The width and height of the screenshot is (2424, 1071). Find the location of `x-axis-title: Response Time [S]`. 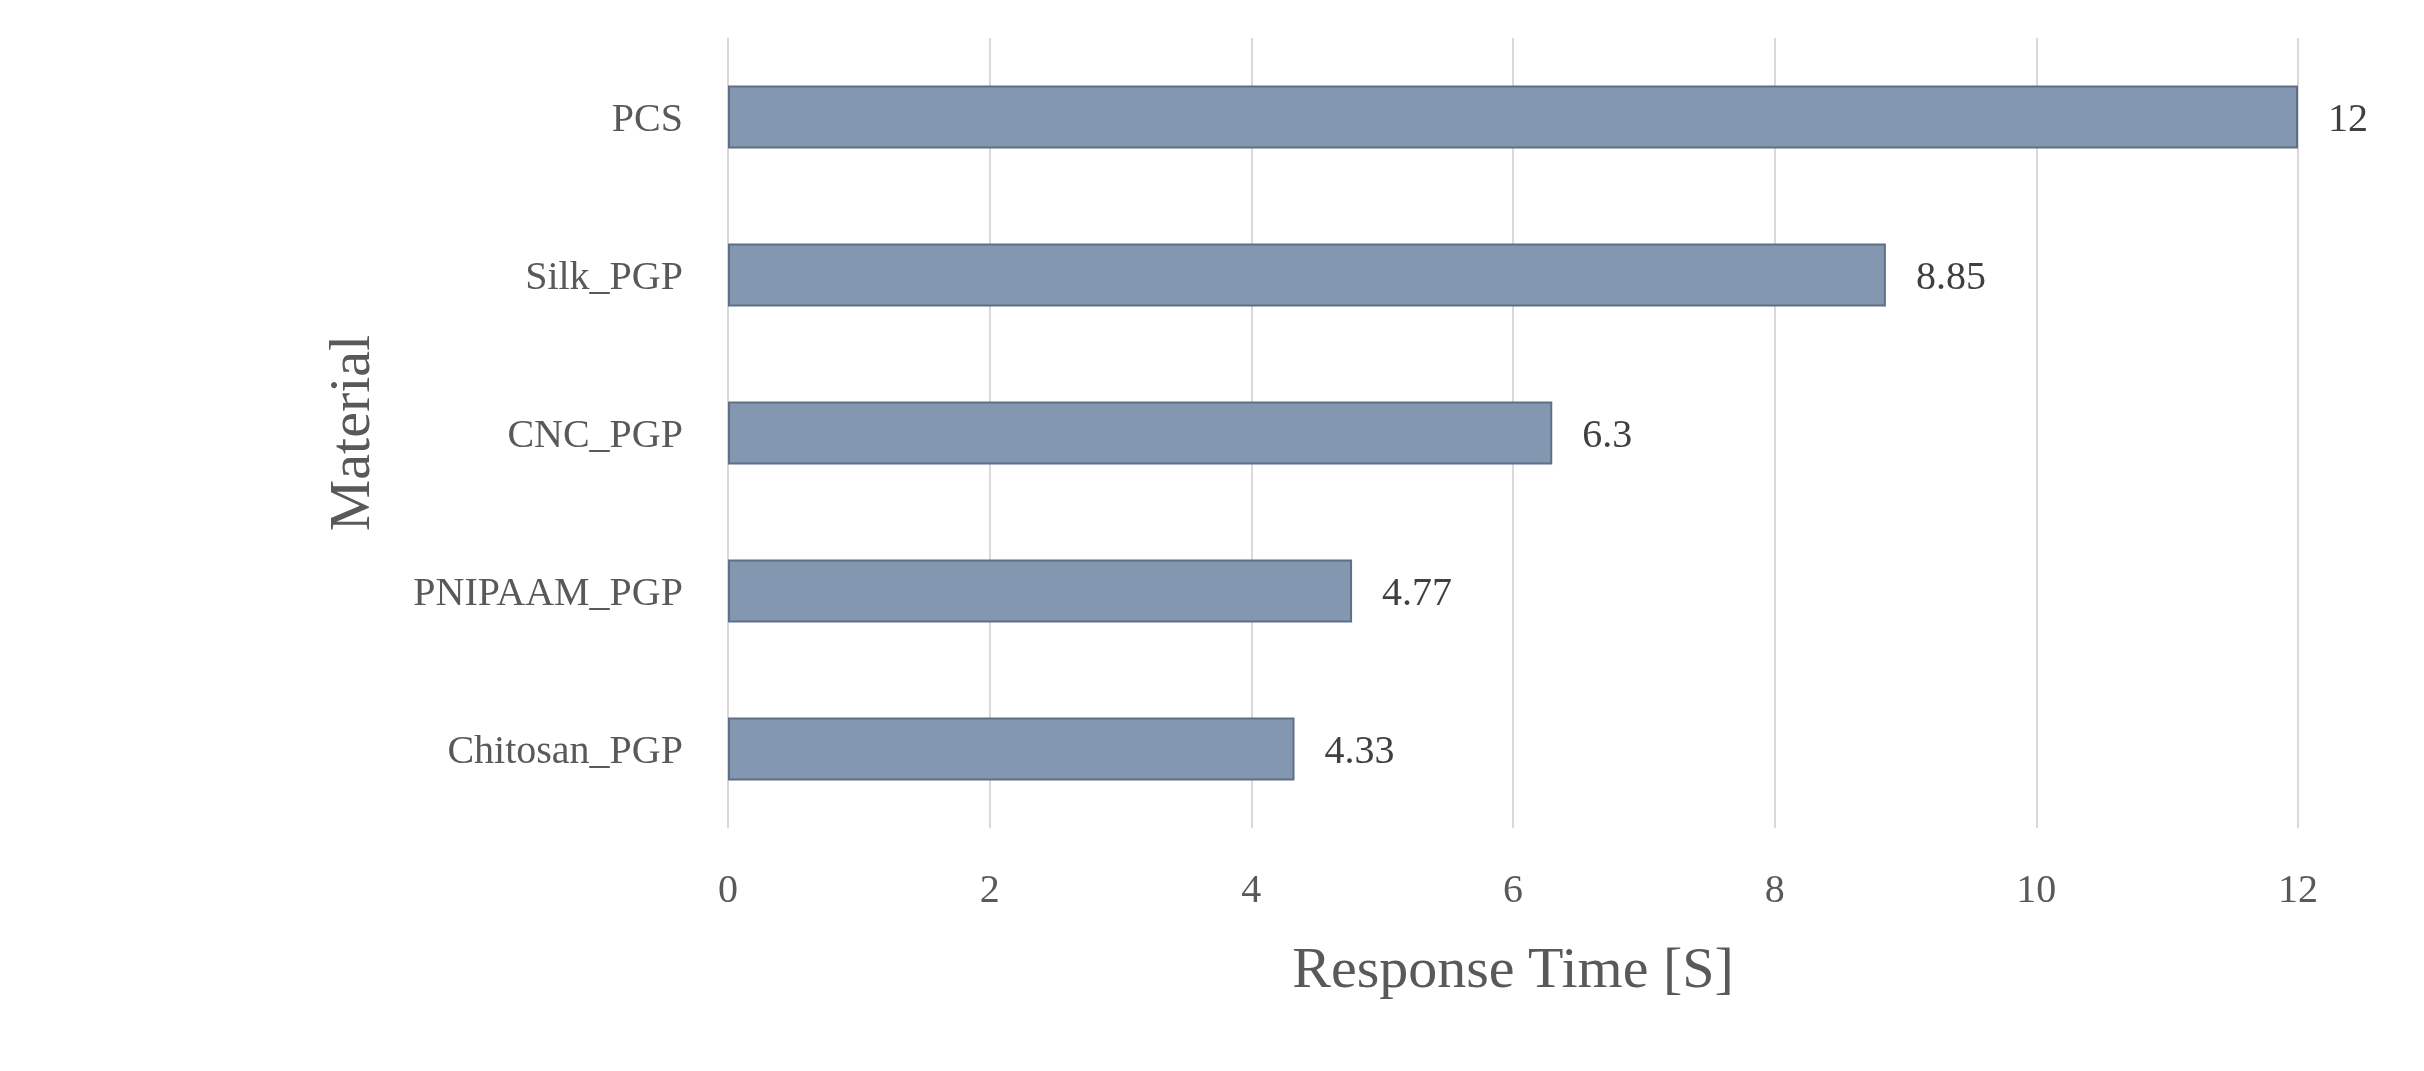

x-axis-title: Response Time [S] is located at coordinates (1513, 967).